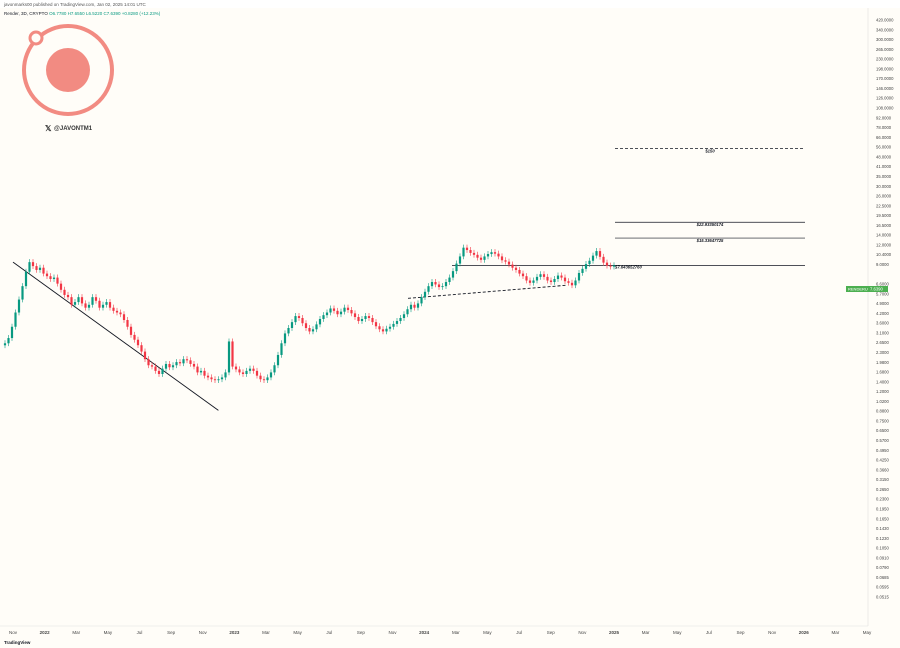 This screenshot has width=900, height=648. Describe the element at coordinates (885, 29) in the screenshot. I see `price-tick-label: 340.0000` at that location.